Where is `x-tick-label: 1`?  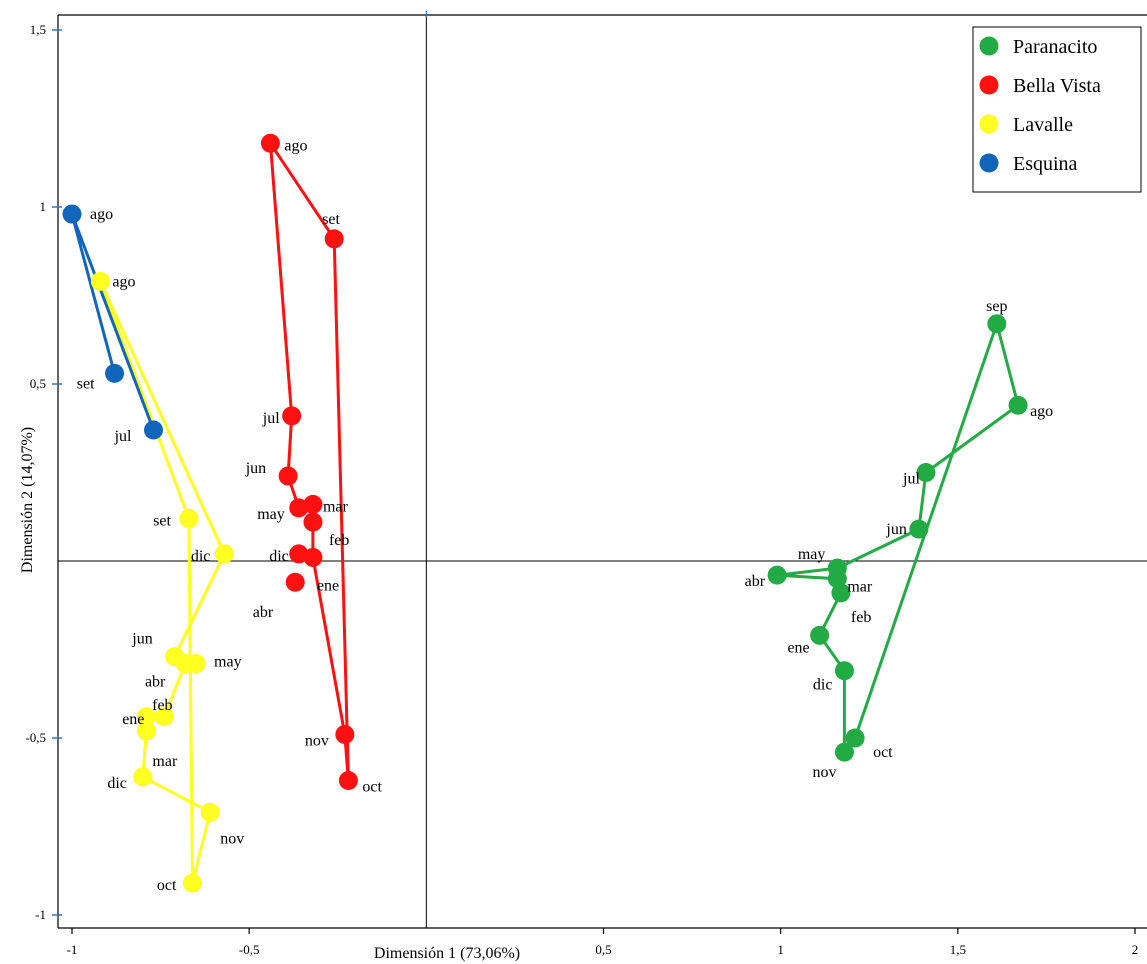 x-tick-label: 1 is located at coordinates (780, 949).